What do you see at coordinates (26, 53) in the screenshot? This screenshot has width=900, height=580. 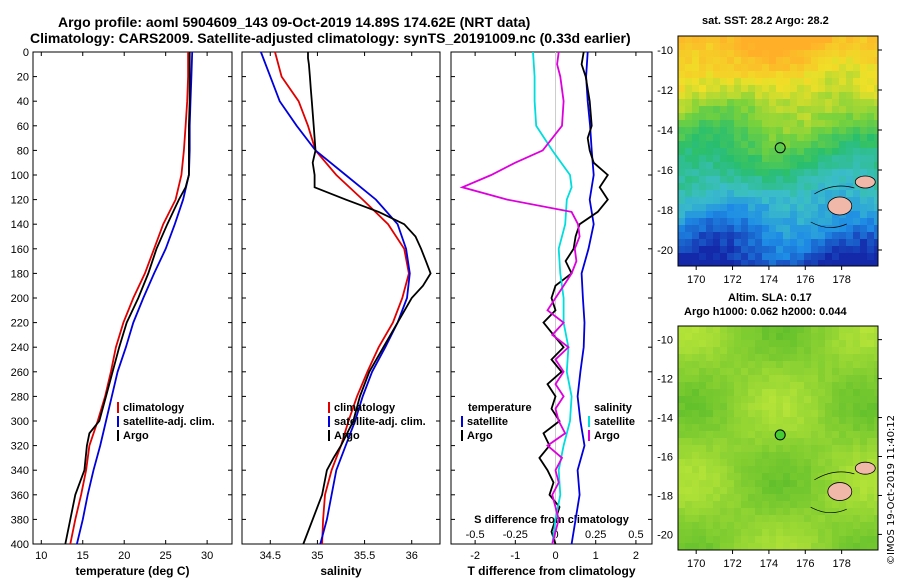 I see `y-tick-label: 0` at bounding box center [26, 53].